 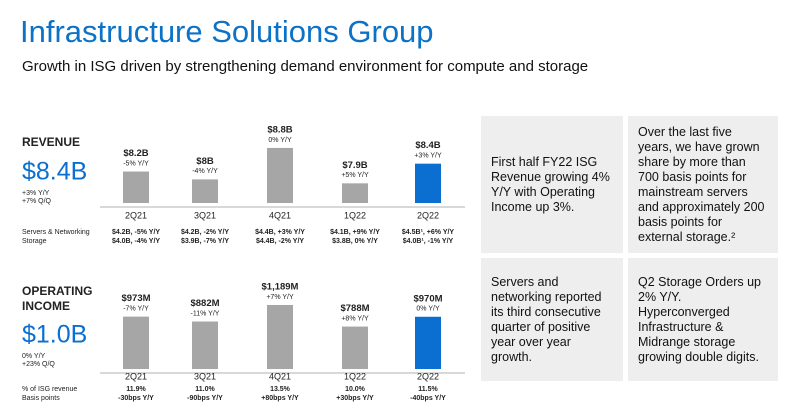 What do you see at coordinates (205, 389) in the screenshot?
I see `row-cell: 11.0%` at bounding box center [205, 389].